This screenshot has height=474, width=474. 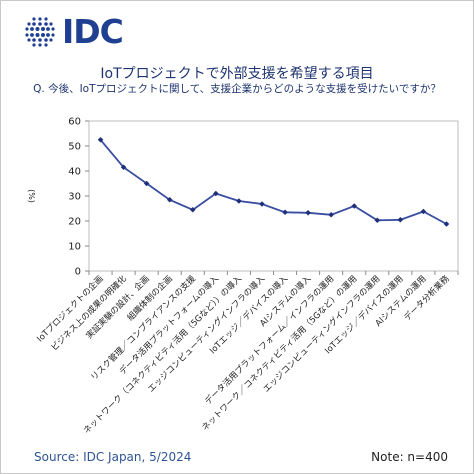 What do you see at coordinates (74, 122) in the screenshot?
I see `y-tick-label: 60` at bounding box center [74, 122].